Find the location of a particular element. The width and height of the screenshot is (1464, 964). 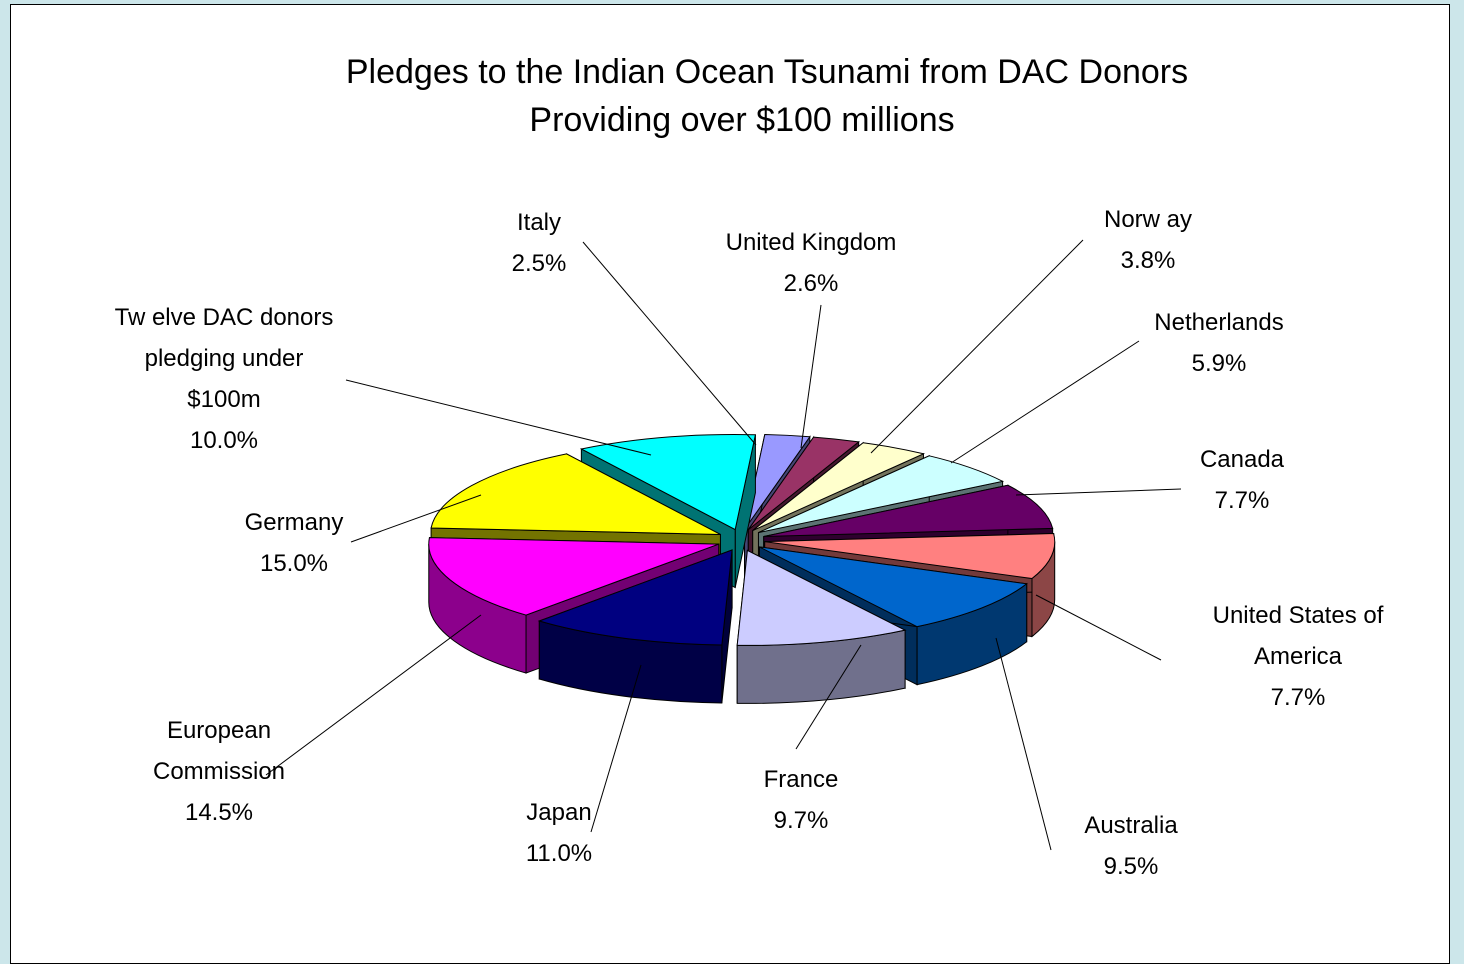

slice-name-label: Commission is located at coordinates (219, 771).